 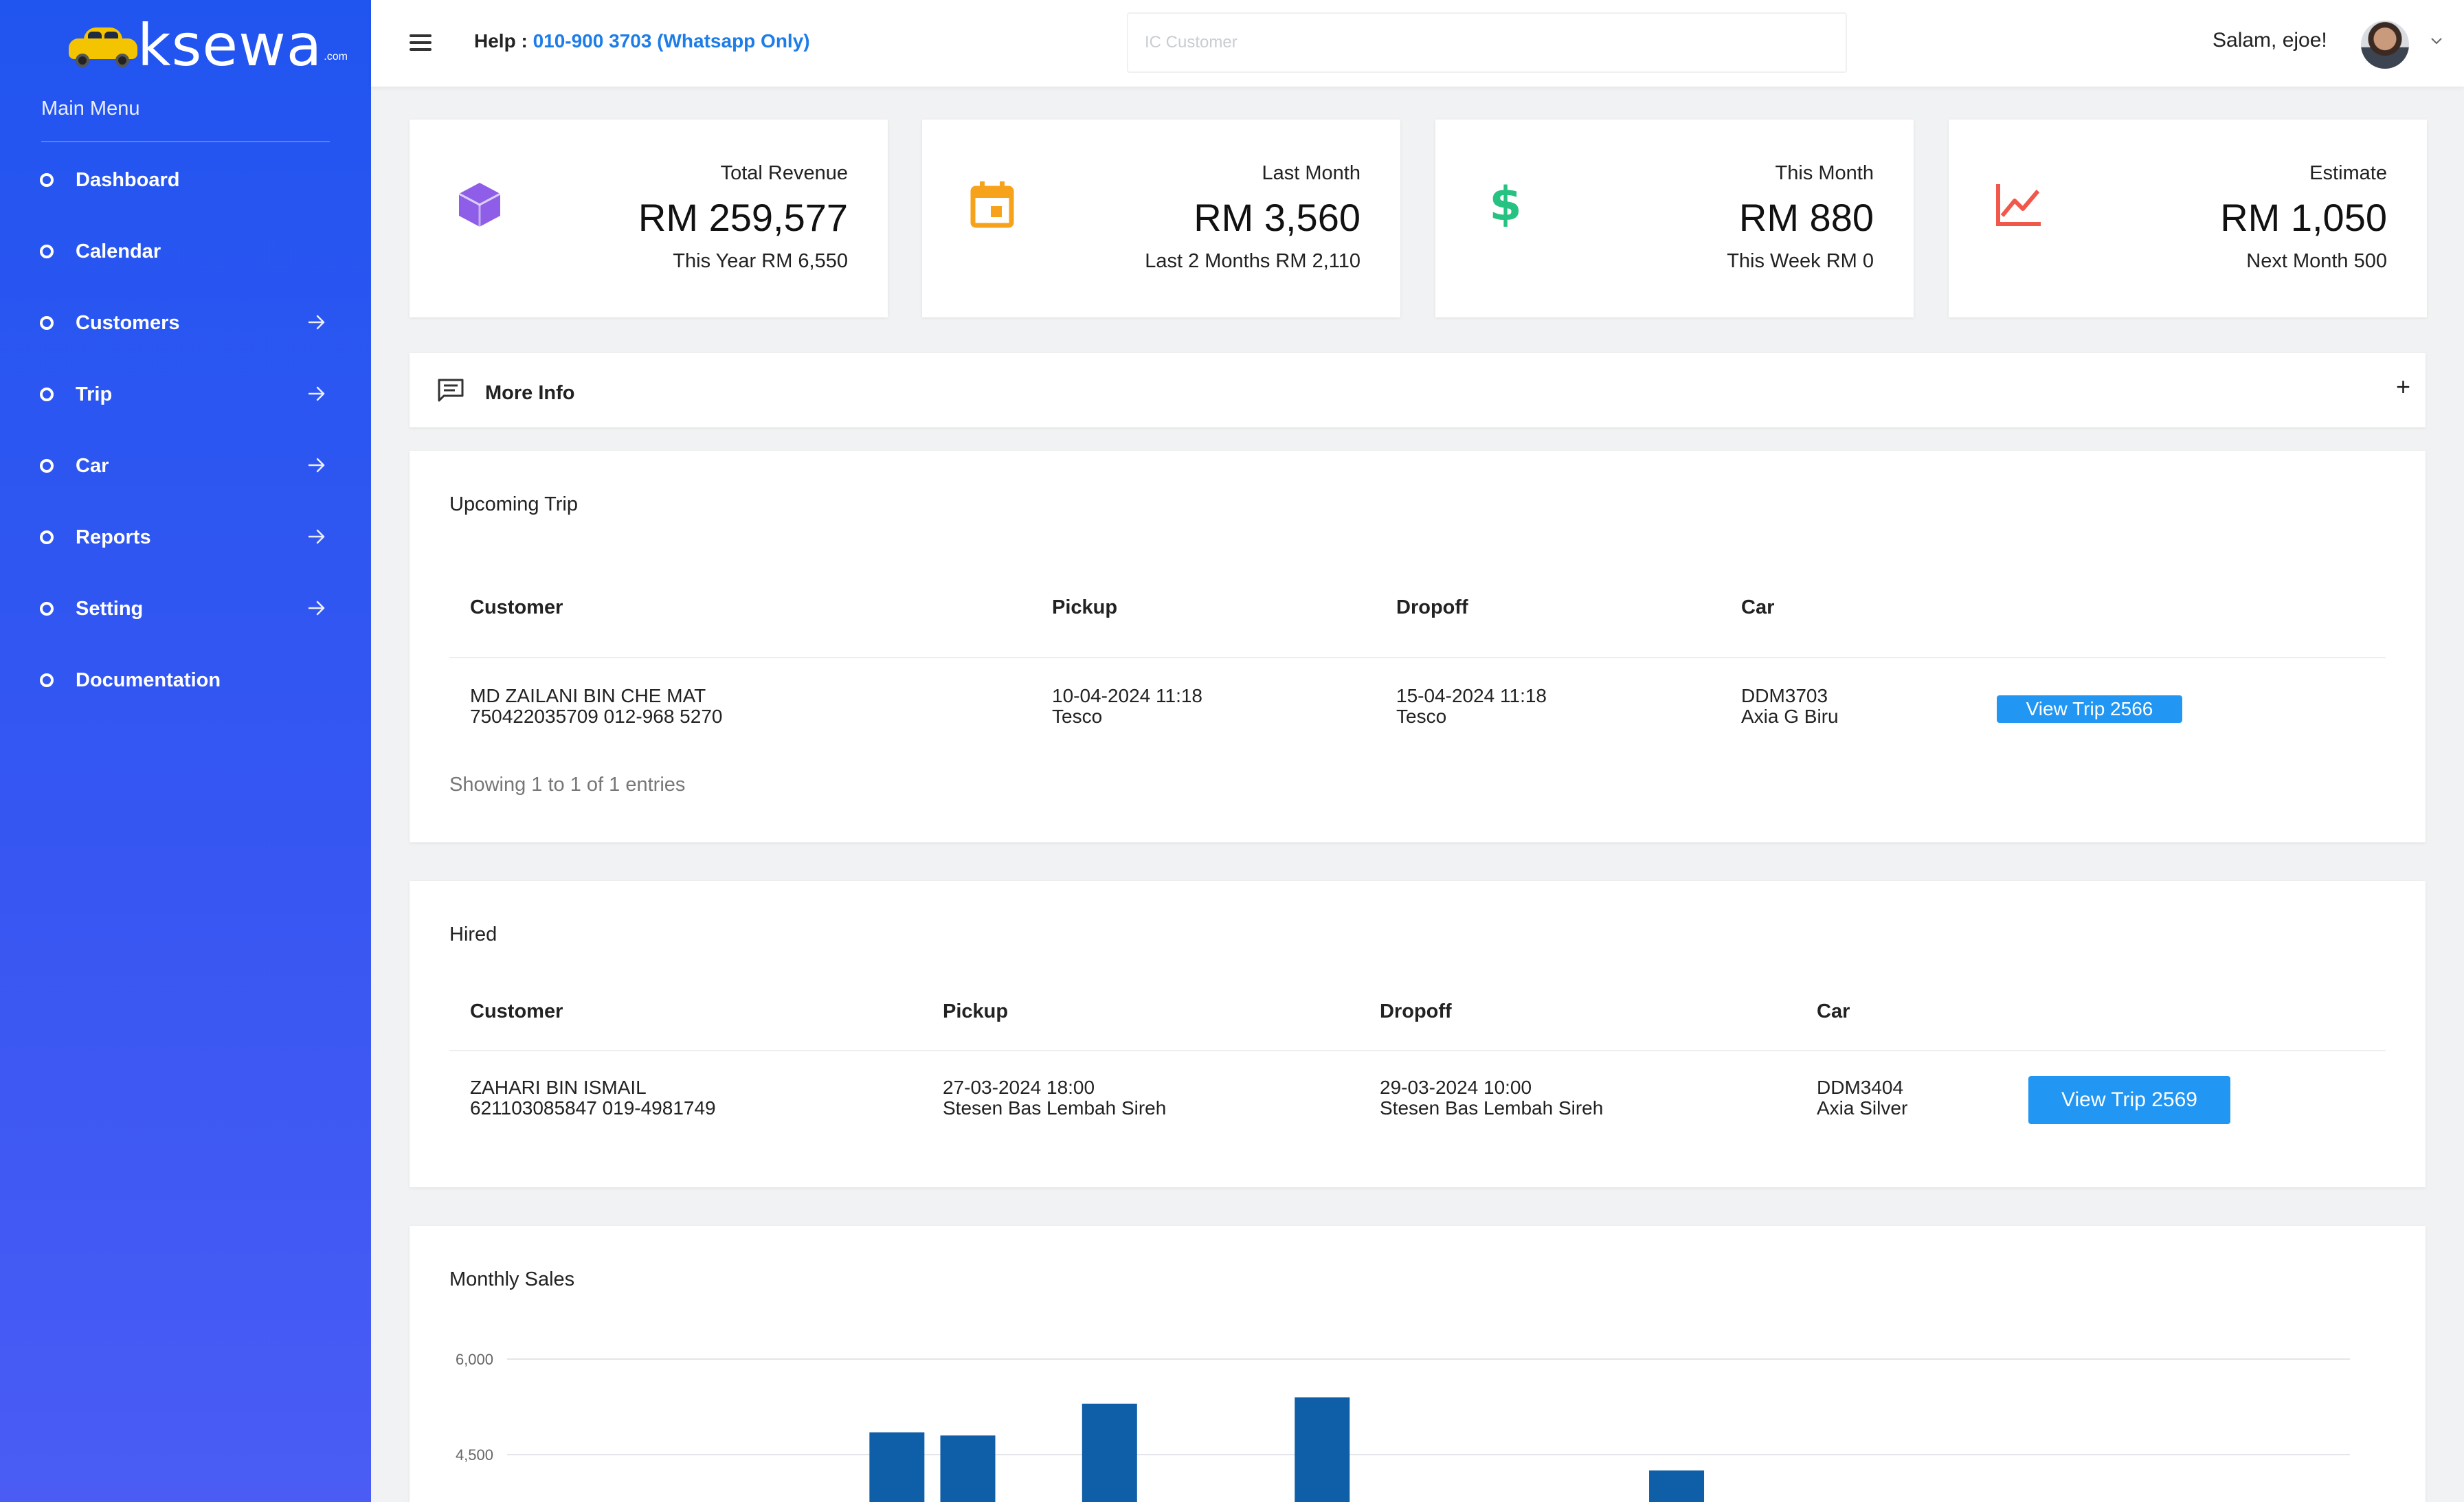 I want to click on upcoming-header-dropoff: Dropoff, so click(x=1432, y=607).